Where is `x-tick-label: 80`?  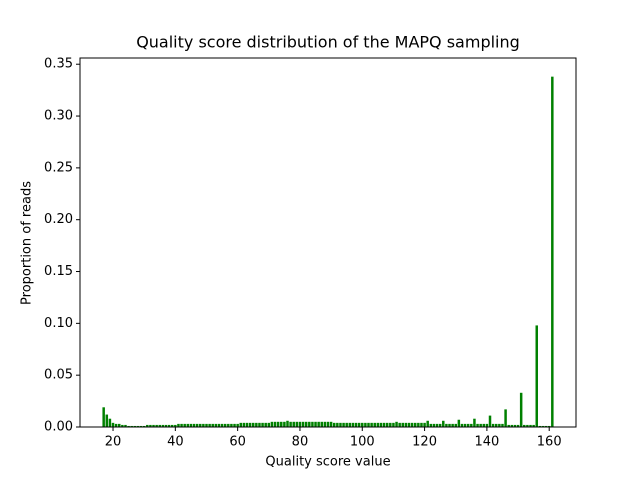 x-tick-label: 80 is located at coordinates (300, 442).